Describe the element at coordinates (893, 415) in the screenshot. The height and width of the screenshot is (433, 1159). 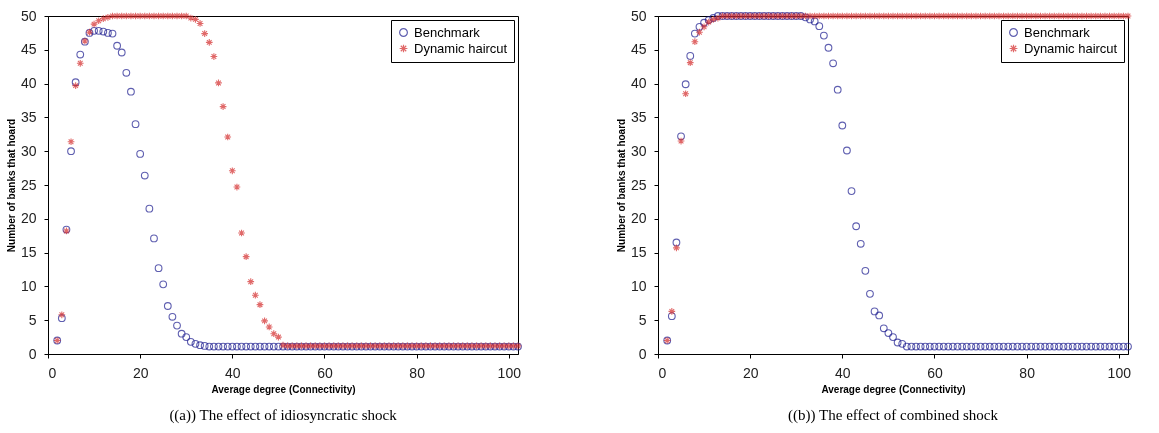
I see `text: ((b)) The effect of combined shock` at that location.